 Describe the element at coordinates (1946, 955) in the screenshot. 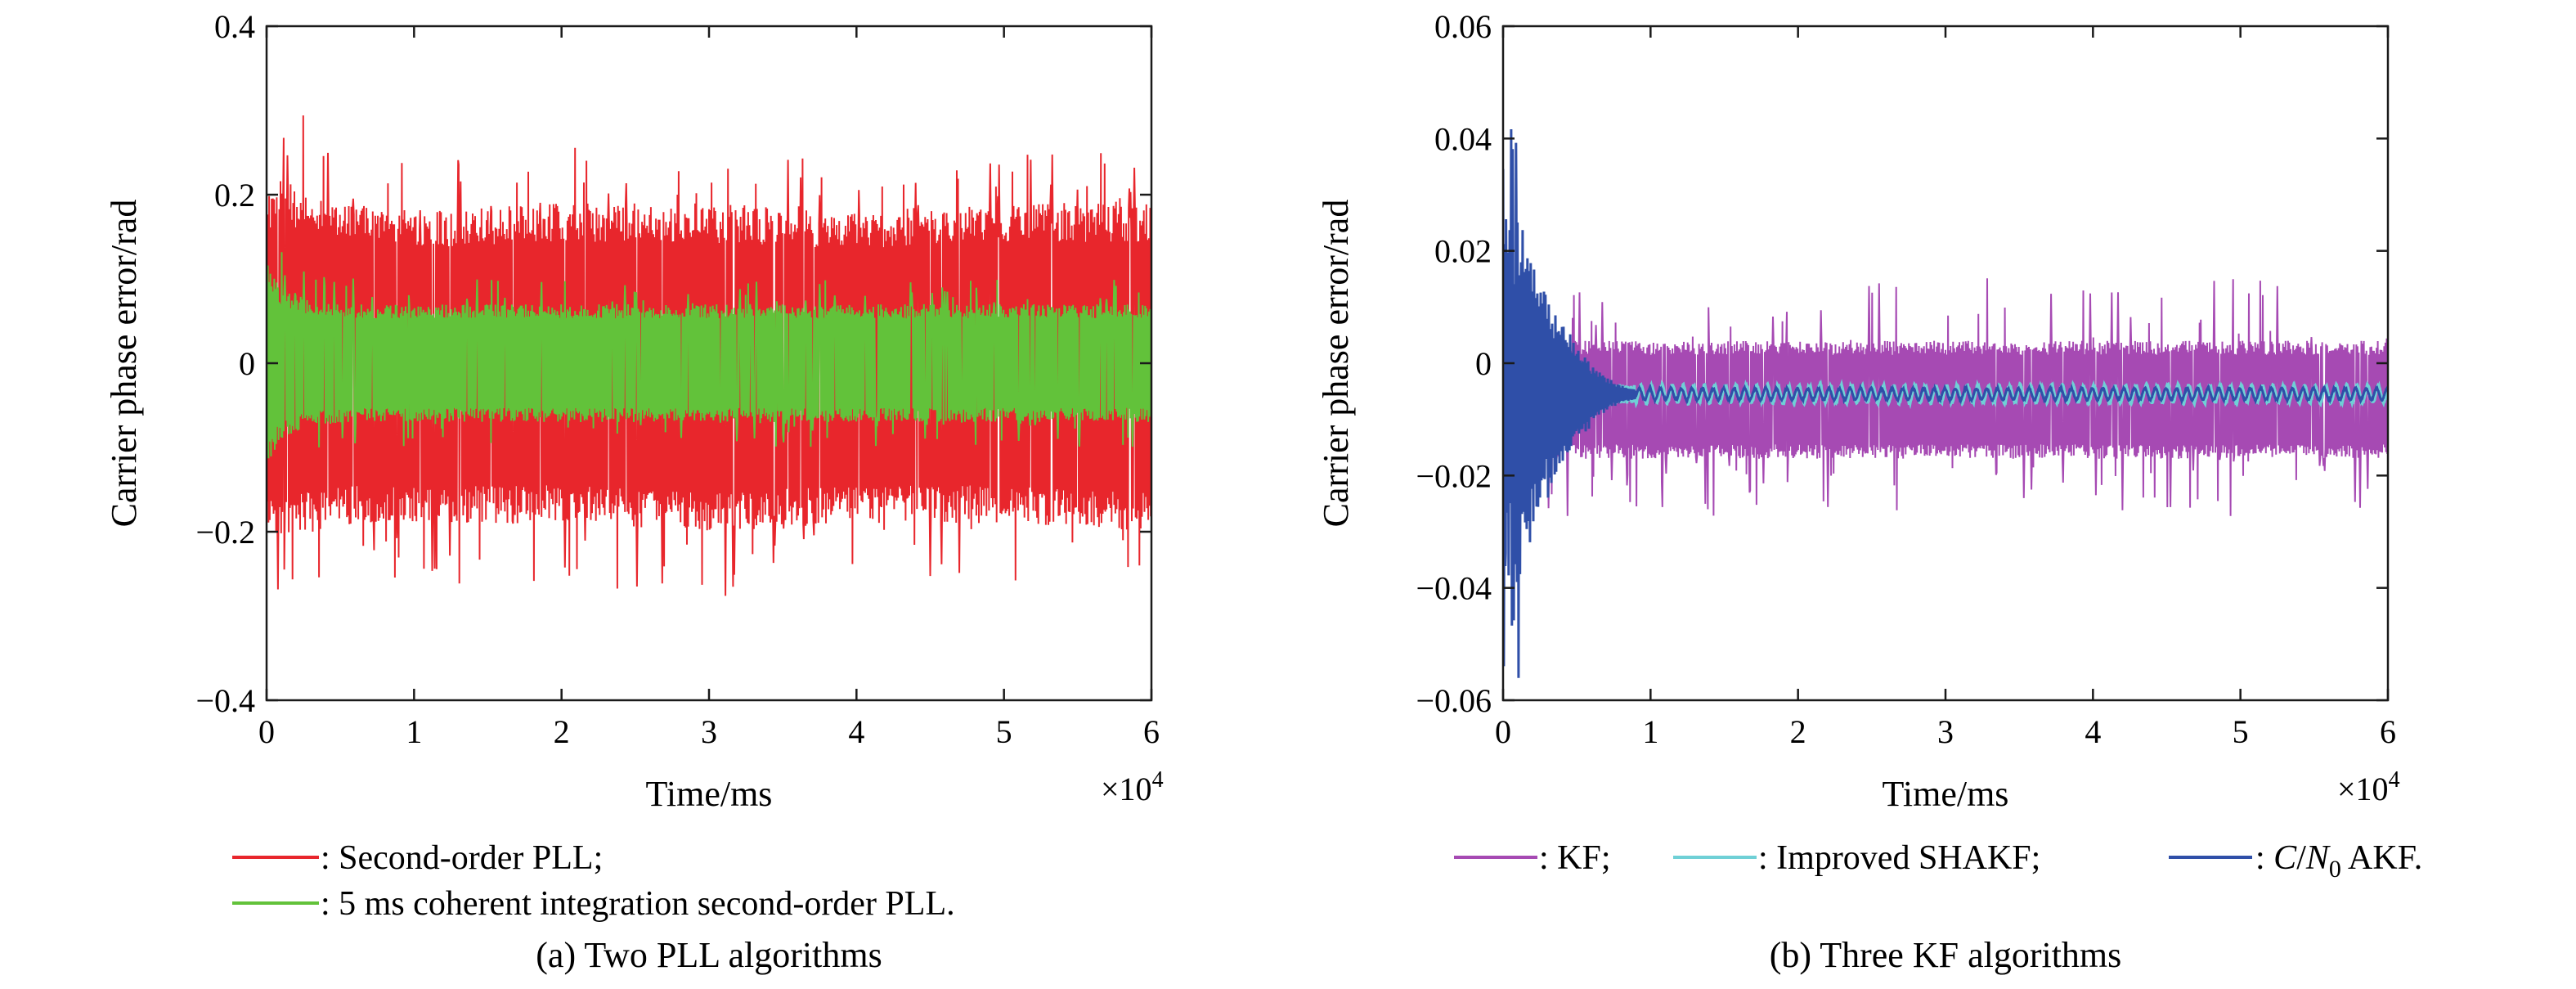

I see `panel-b-caption: (b) Three KF algorithms` at that location.